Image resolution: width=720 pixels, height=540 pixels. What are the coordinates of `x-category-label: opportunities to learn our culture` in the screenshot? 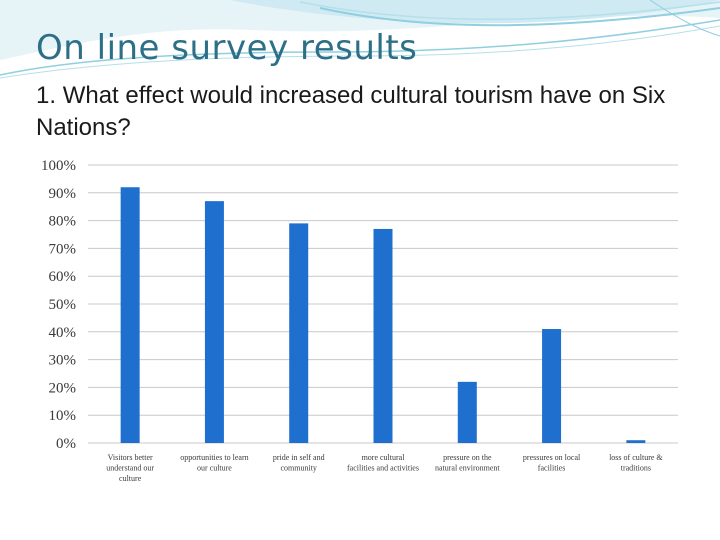 It's located at (214, 463).